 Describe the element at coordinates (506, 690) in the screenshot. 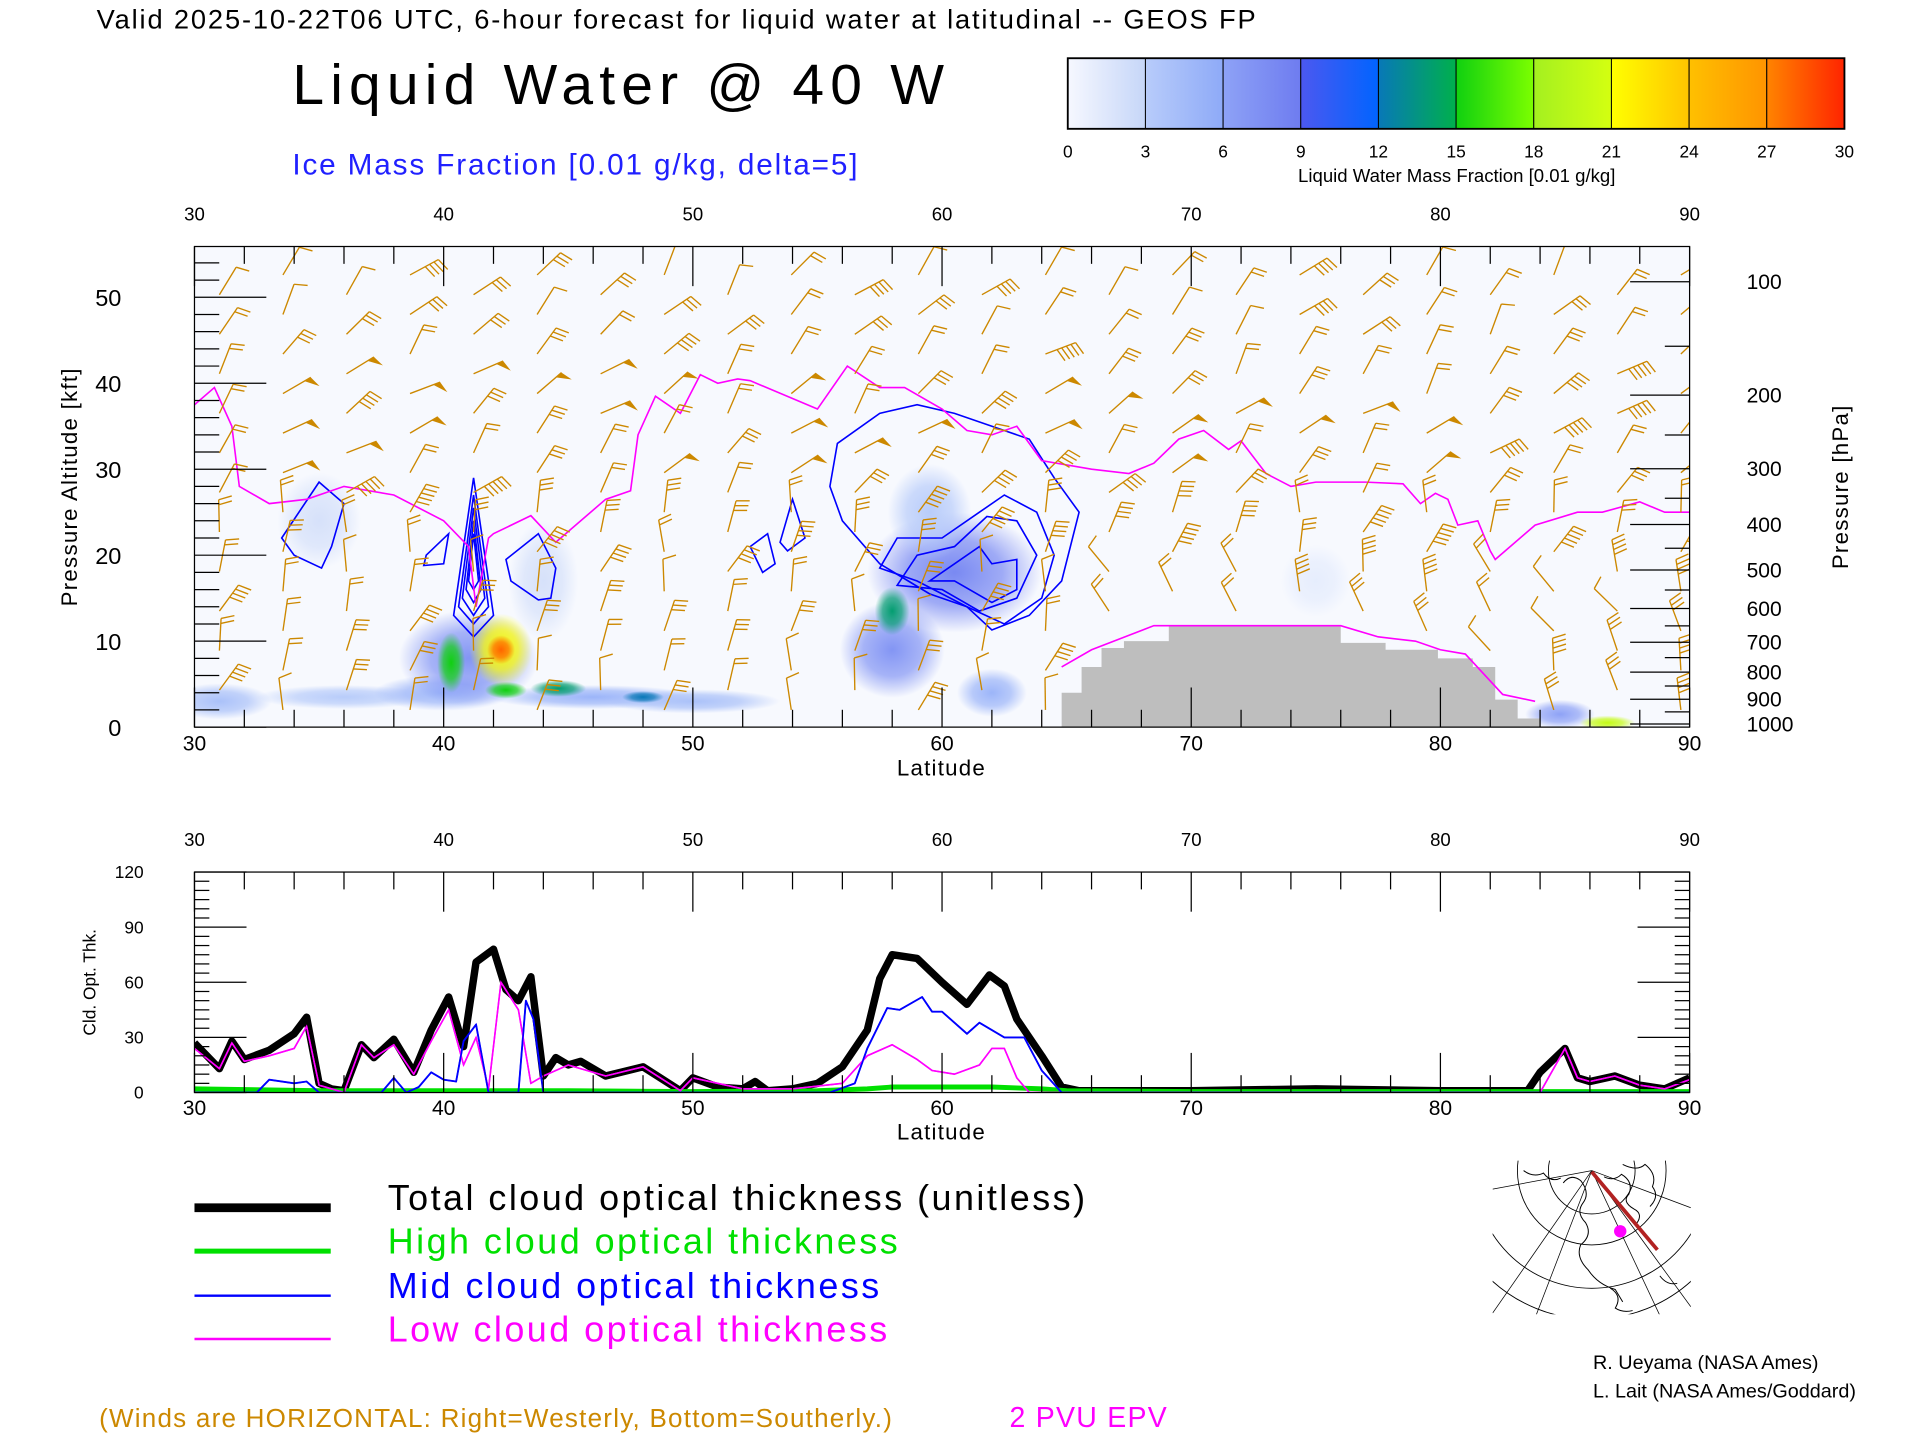

I see `liquid-water-blob` at that location.